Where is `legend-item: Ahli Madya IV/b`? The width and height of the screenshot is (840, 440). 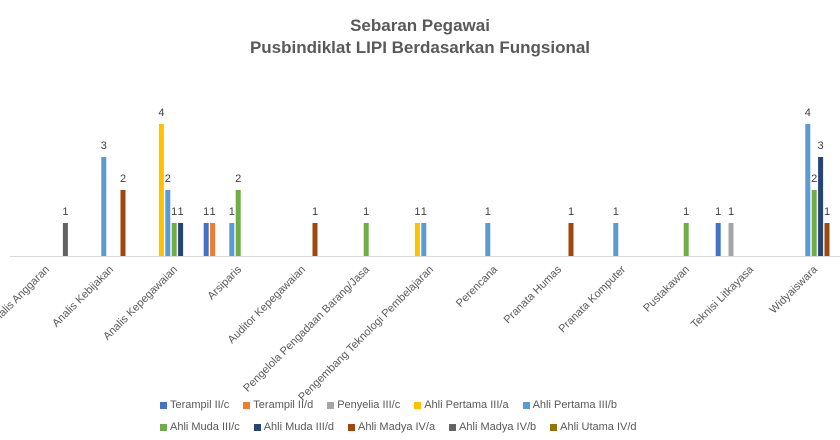
legend-item: Ahli Madya IV/b is located at coordinates (492, 427).